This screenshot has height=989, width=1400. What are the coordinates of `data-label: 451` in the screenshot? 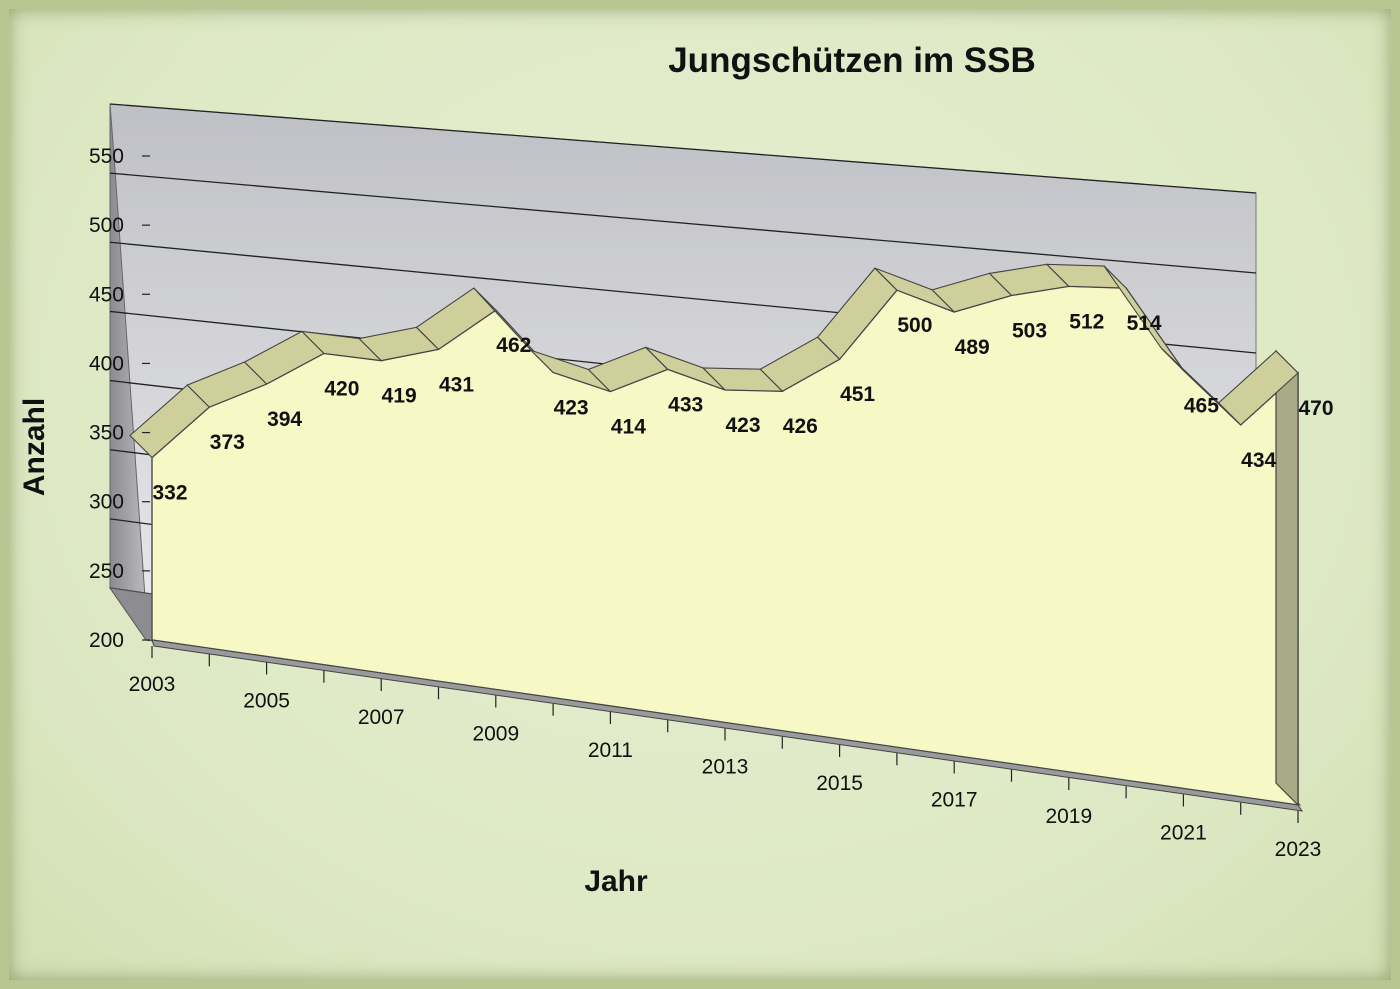 It's located at (857, 394).